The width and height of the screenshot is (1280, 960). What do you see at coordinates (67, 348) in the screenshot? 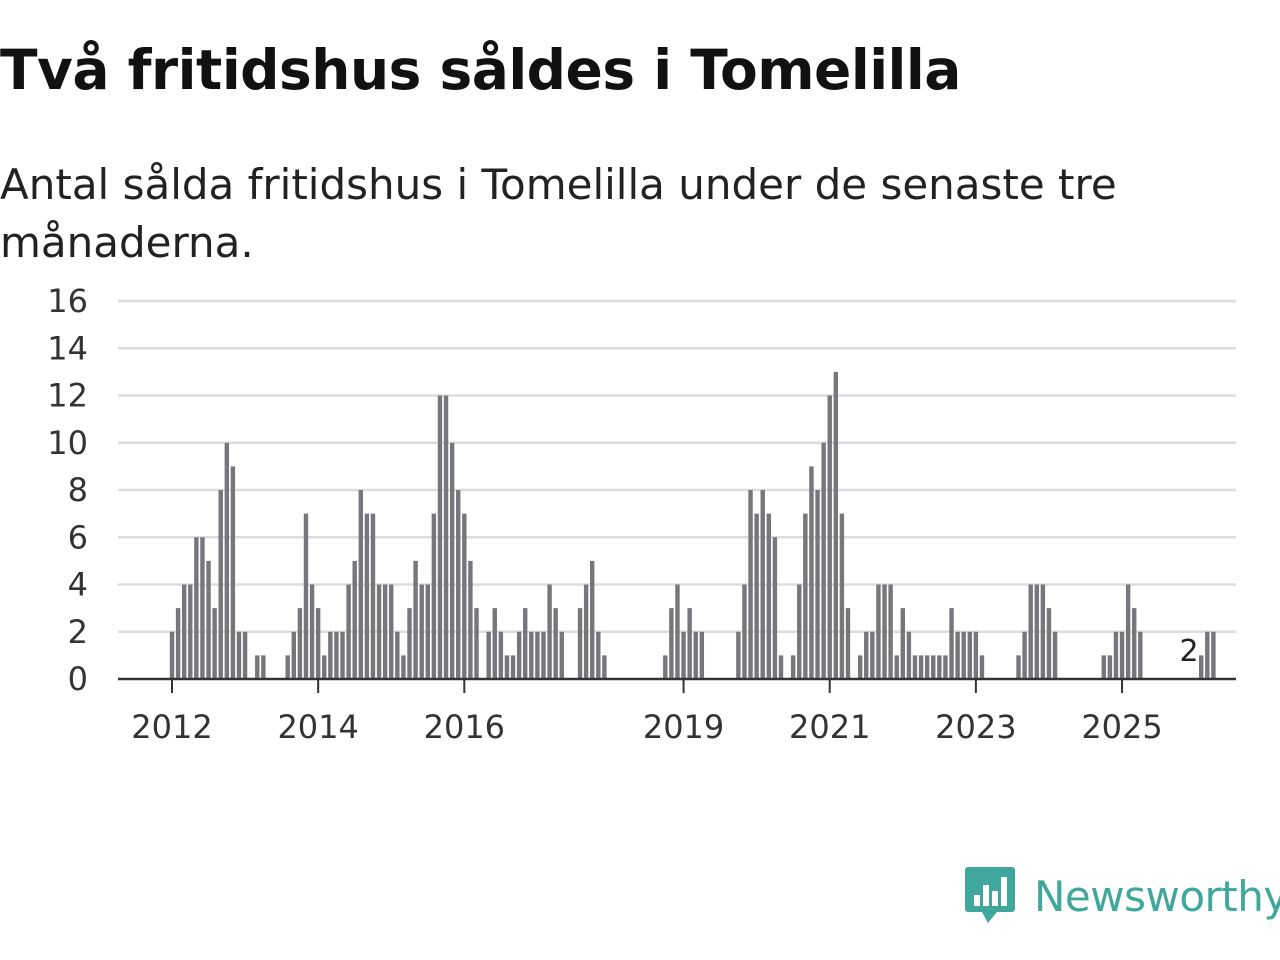
I see `y-tick-label: 14` at bounding box center [67, 348].